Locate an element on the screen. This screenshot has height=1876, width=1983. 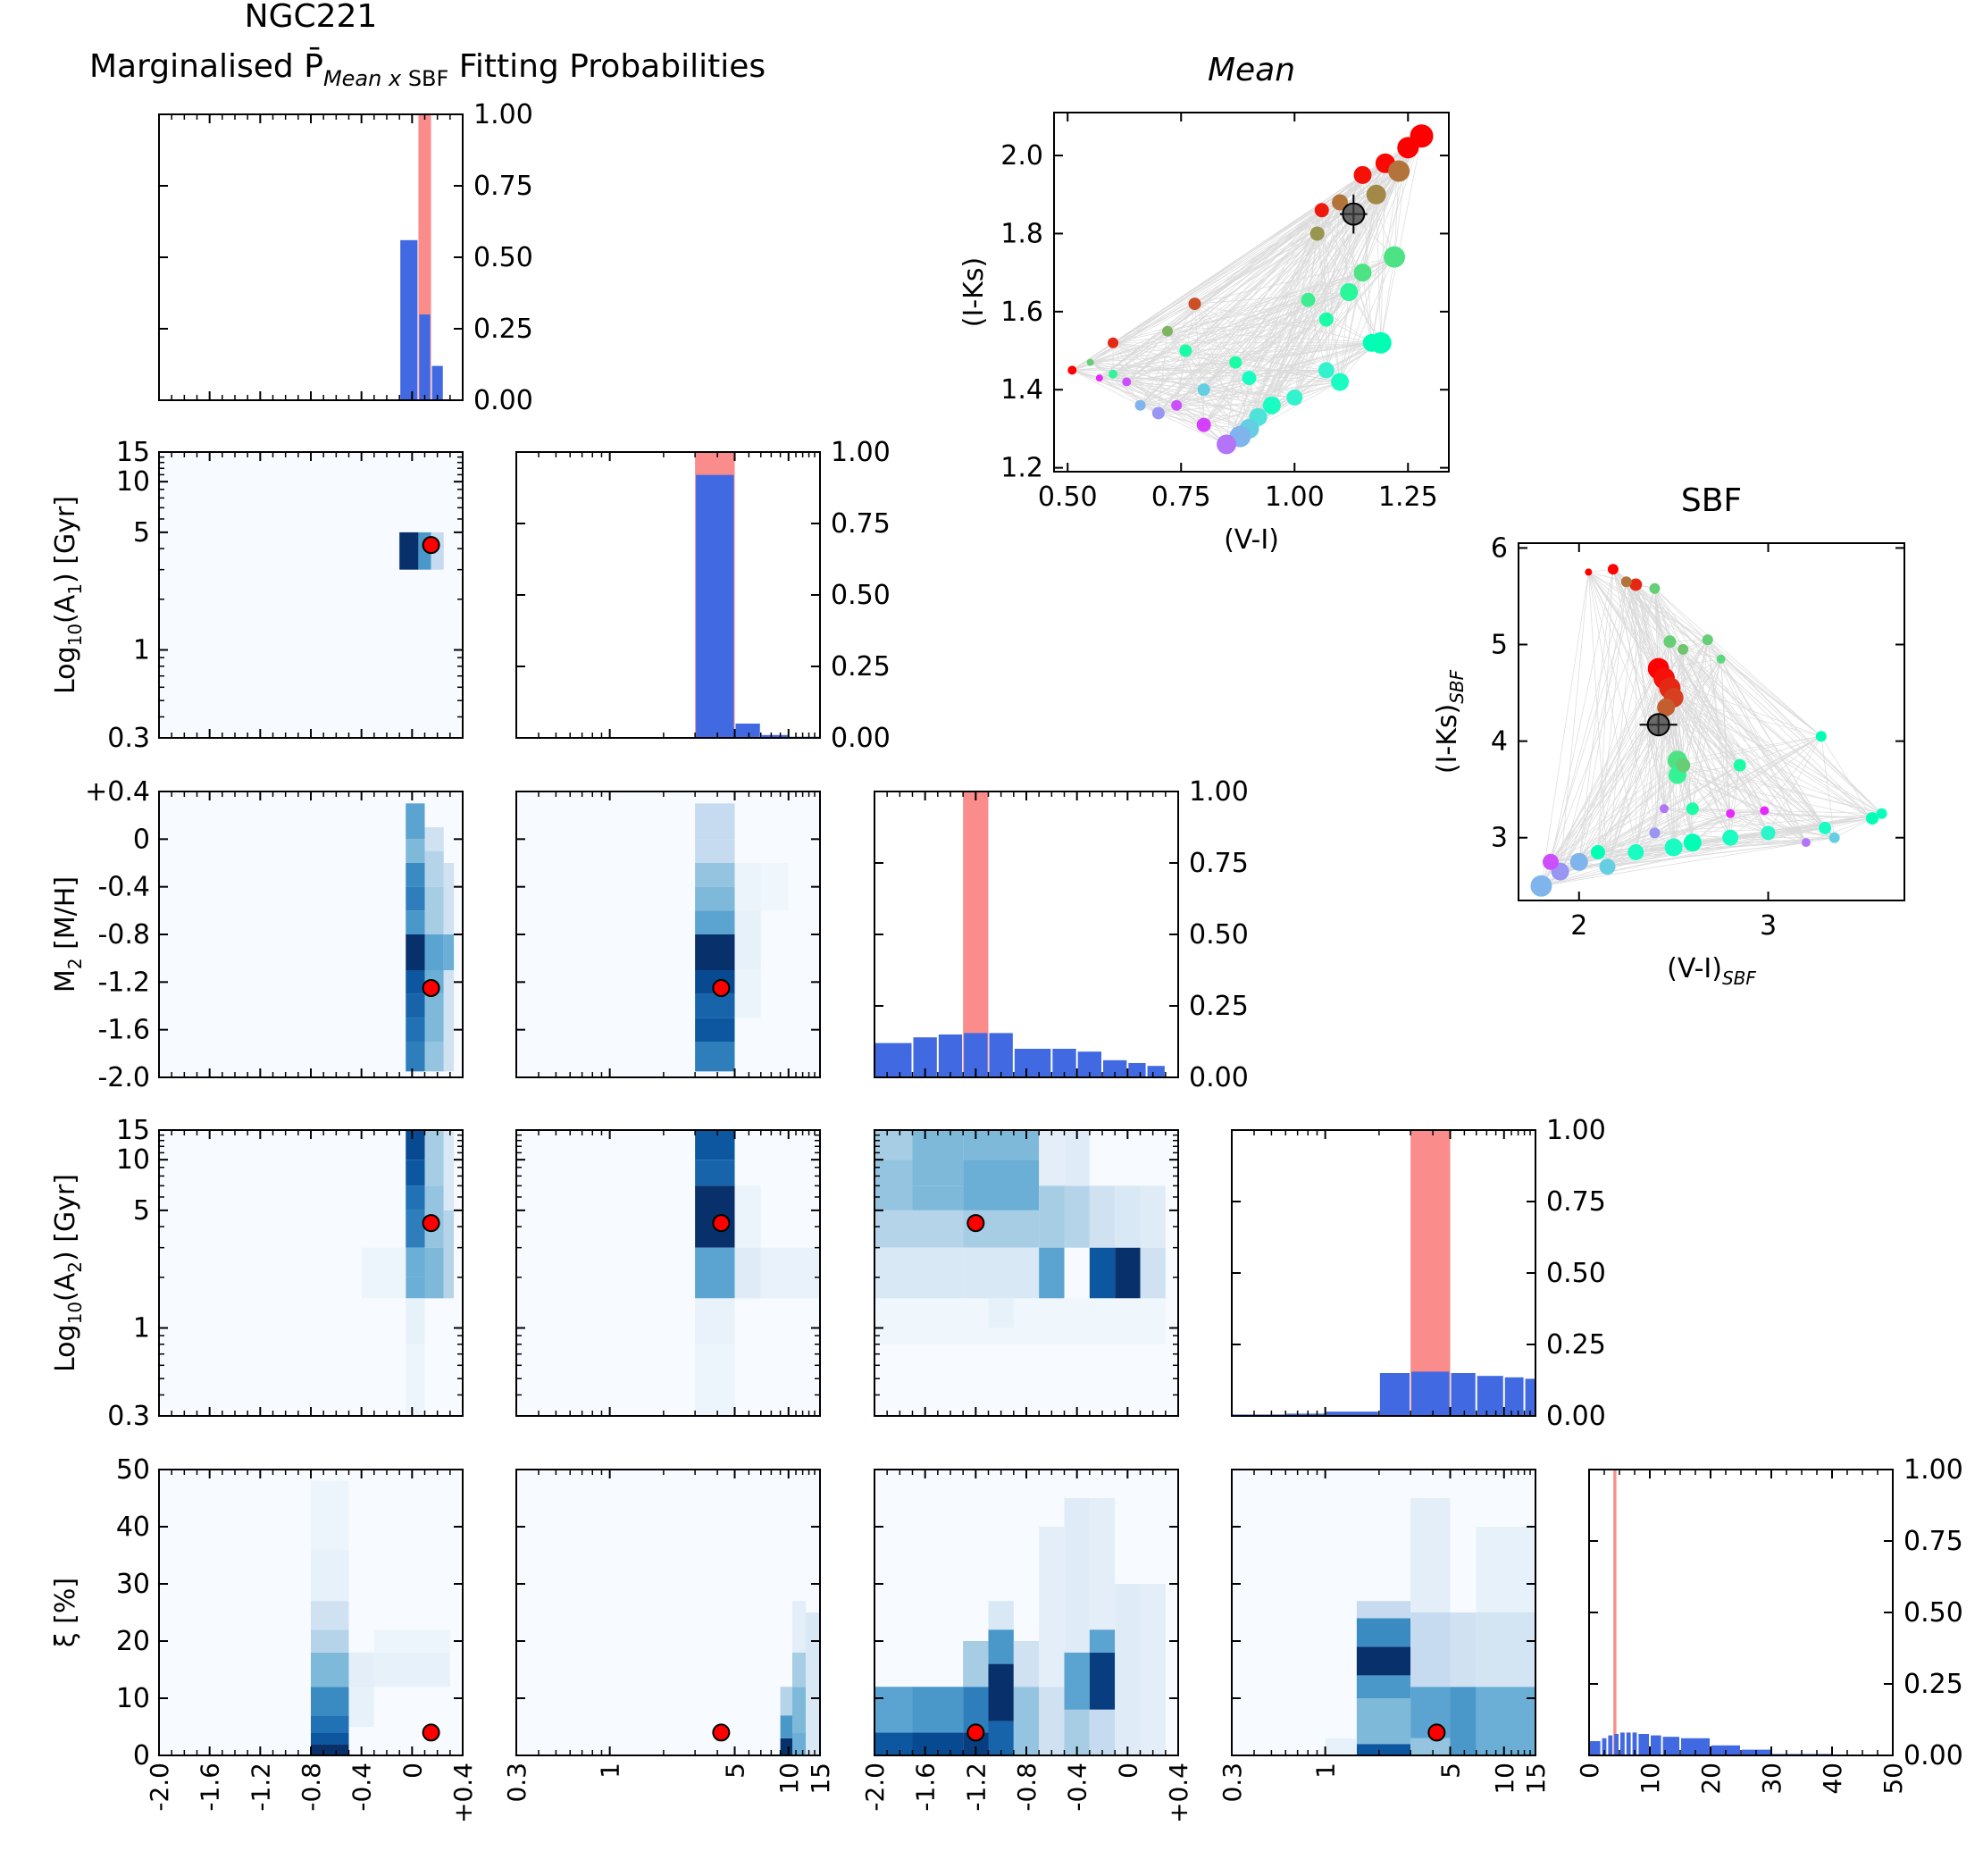
histogram-m1-ytick-label: 0.25 is located at coordinates (503, 329).